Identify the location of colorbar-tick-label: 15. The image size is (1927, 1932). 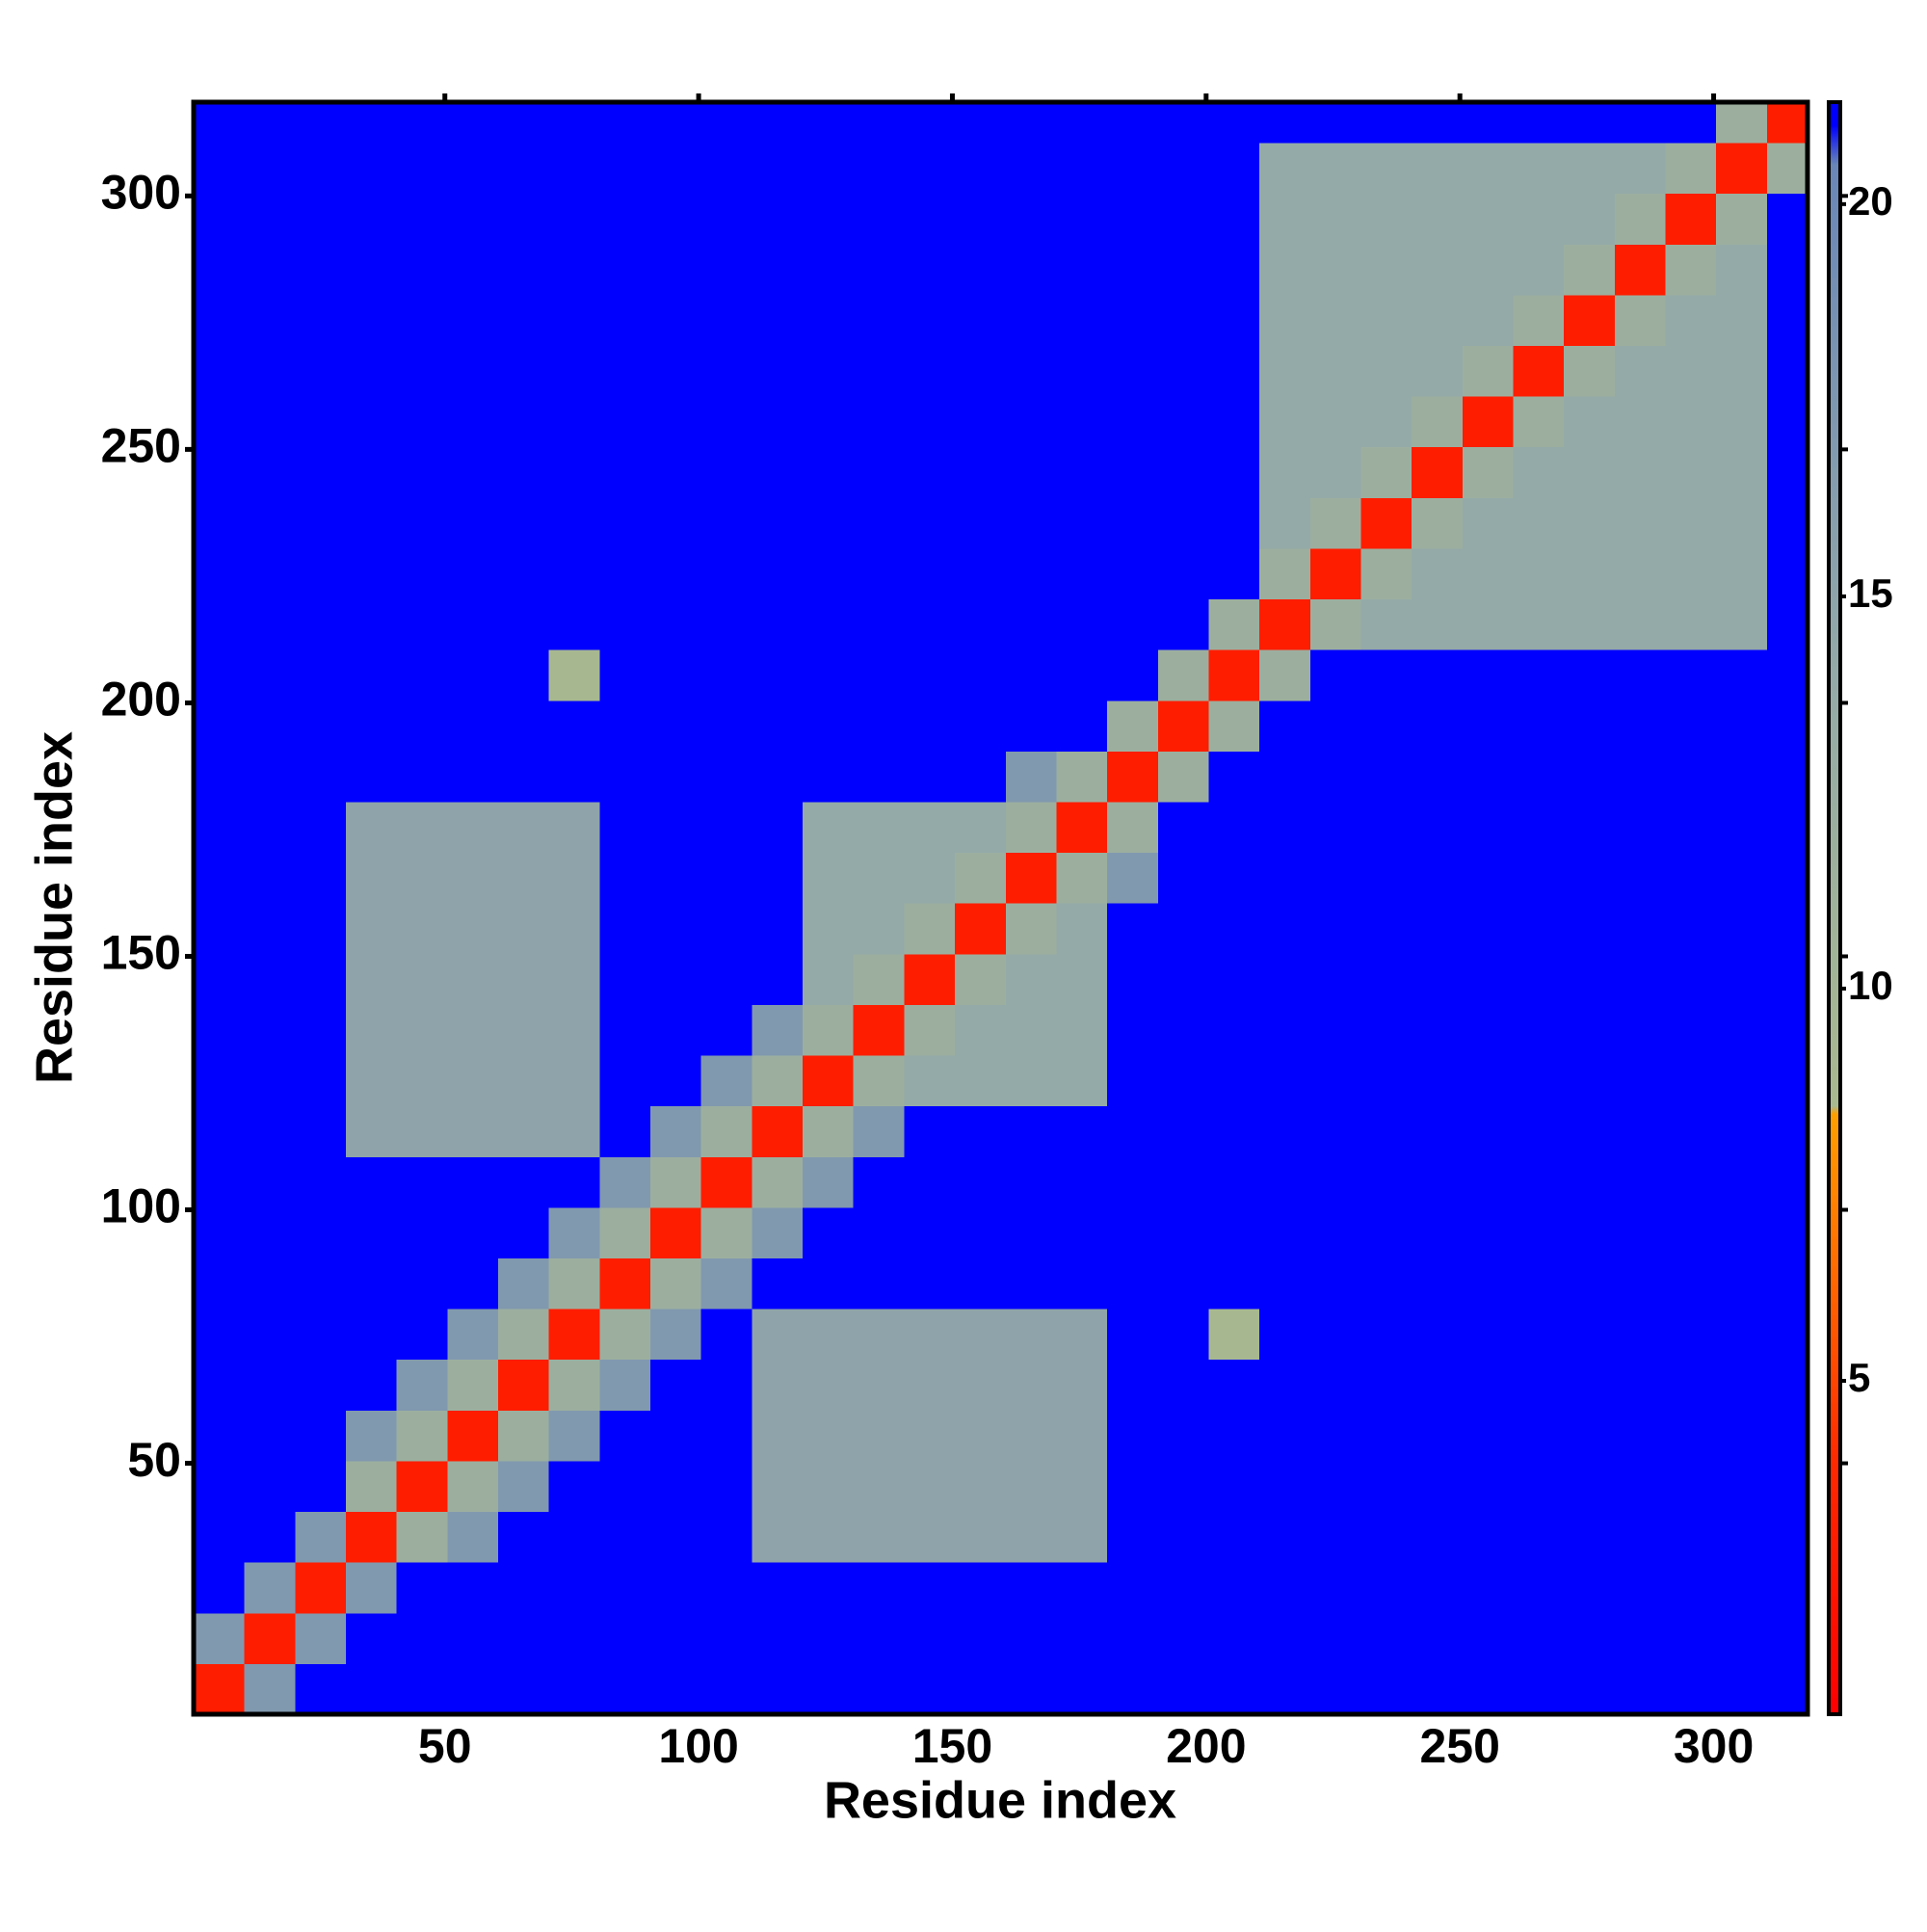
(1871, 593).